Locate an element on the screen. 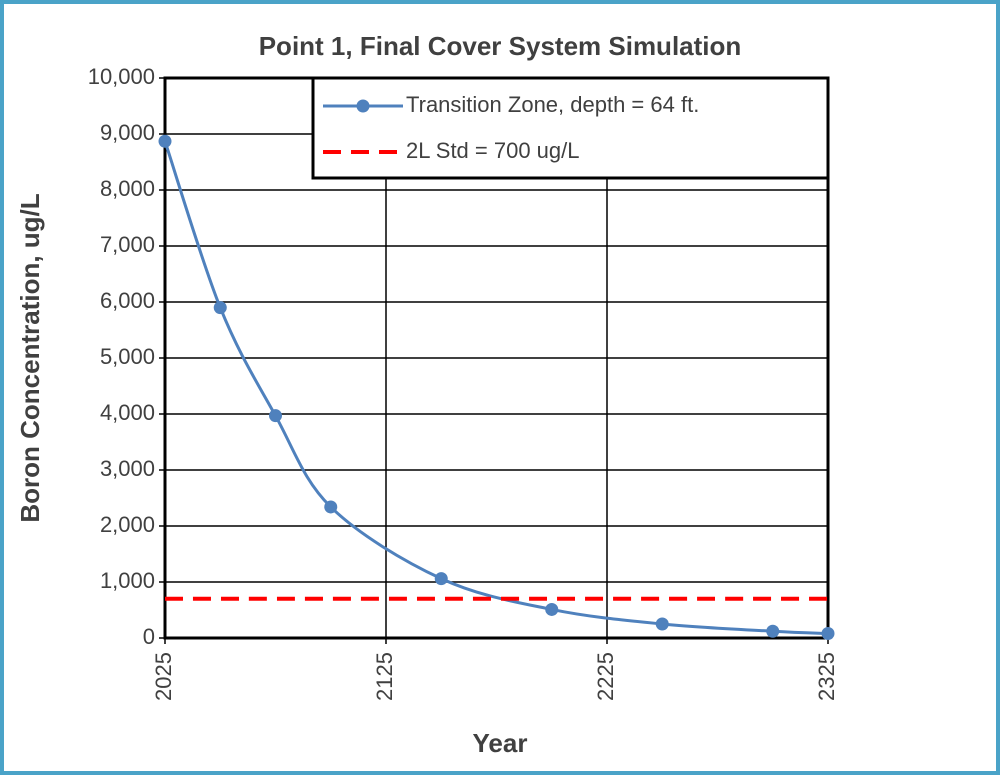 The image size is (1000, 775). legend-label: 2L Std = 700 ug/L is located at coordinates (493, 150).